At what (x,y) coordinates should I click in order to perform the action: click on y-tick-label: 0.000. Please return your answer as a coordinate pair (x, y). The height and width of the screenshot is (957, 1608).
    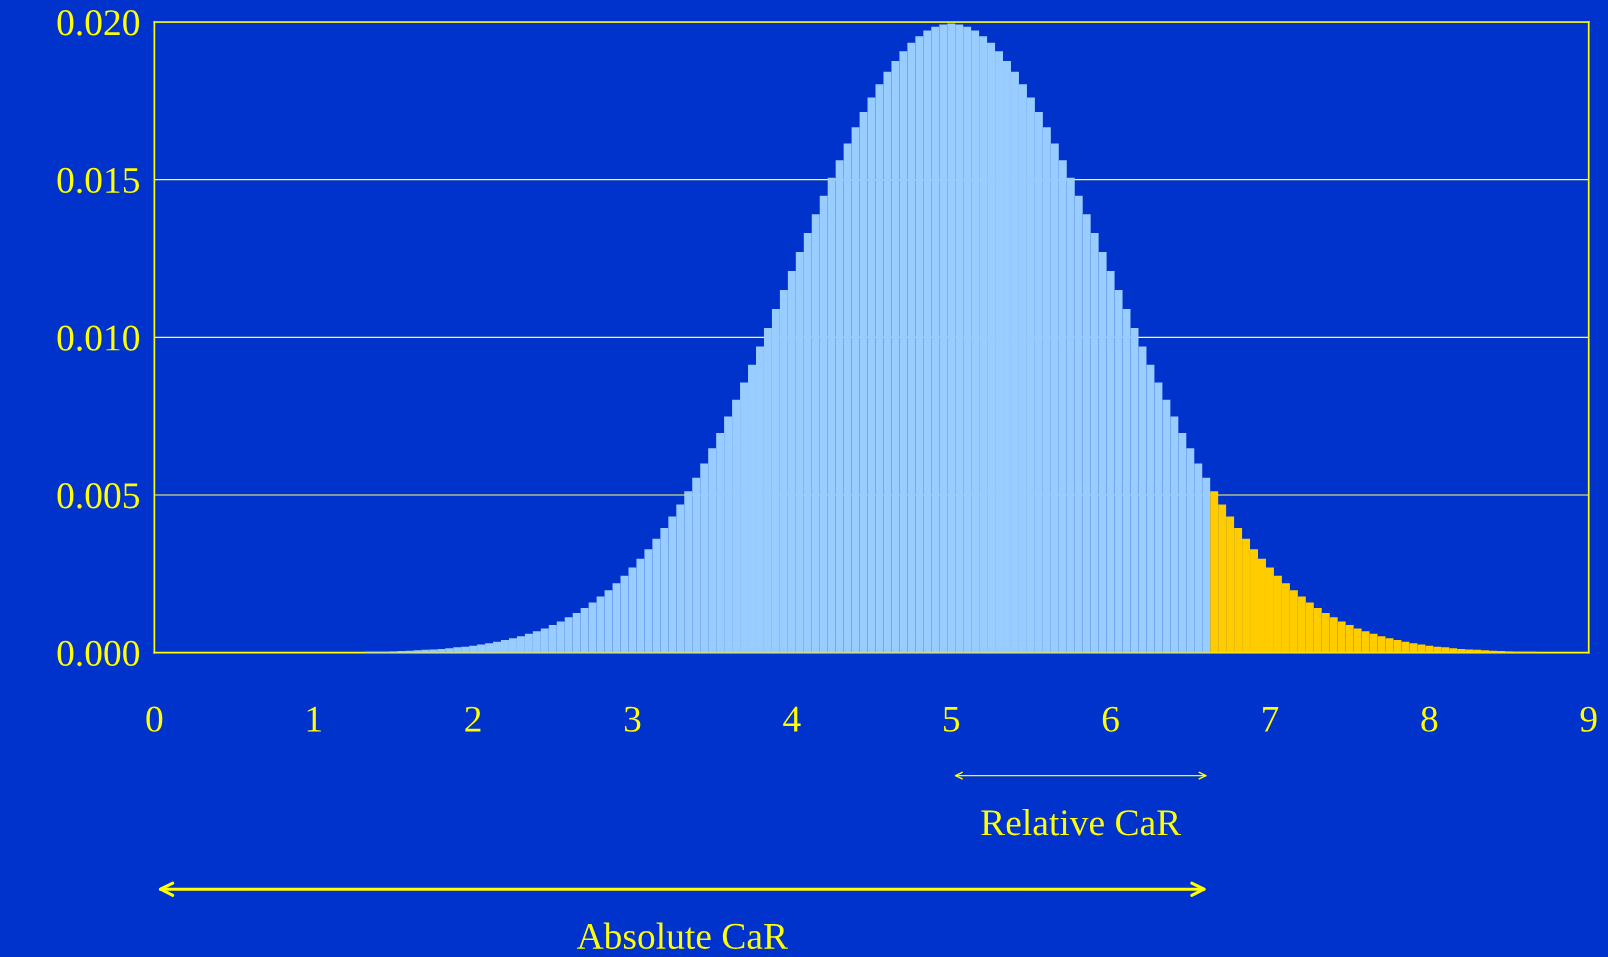
    Looking at the image, I should click on (98, 653).